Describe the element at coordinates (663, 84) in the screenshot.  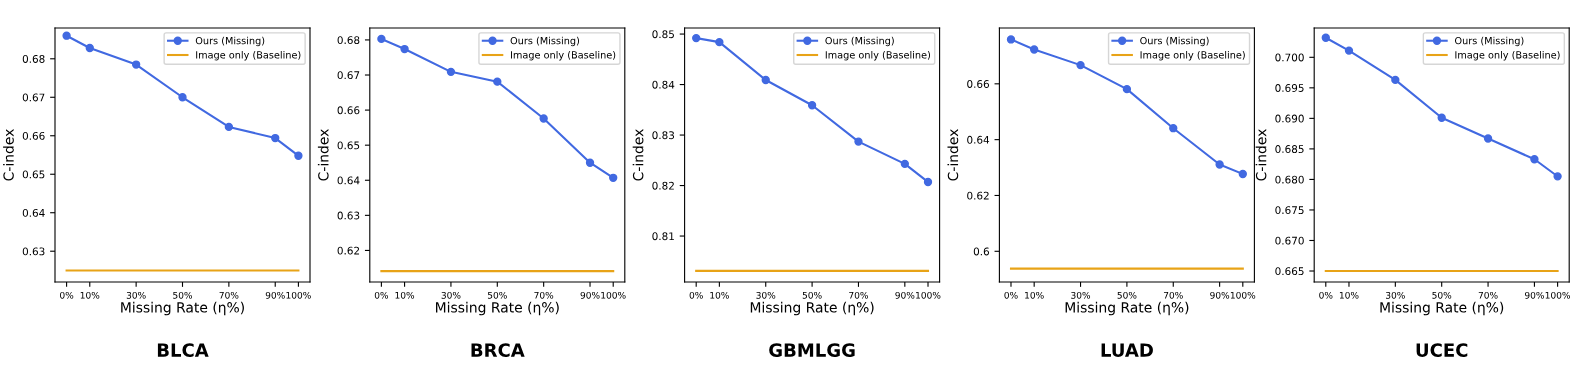
I see `y-tick-label: 0.84` at that location.